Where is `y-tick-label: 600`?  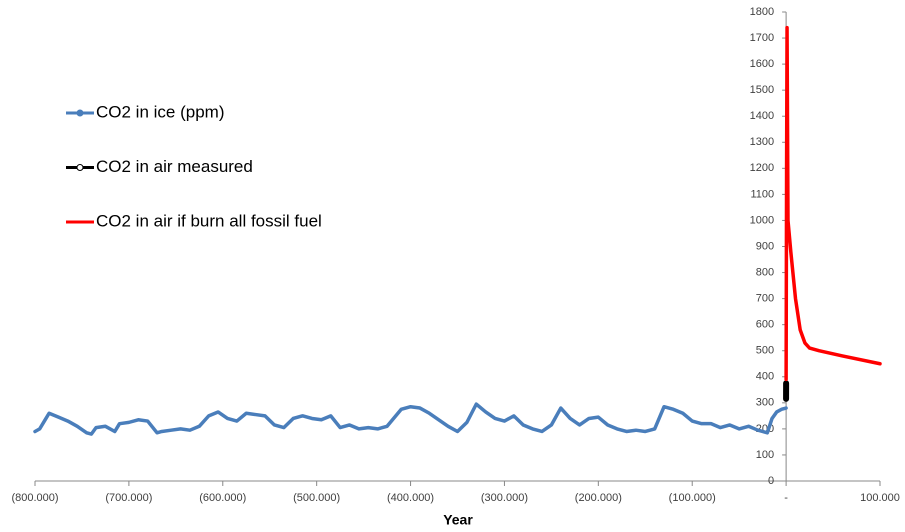
y-tick-label: 600 is located at coordinates (765, 325).